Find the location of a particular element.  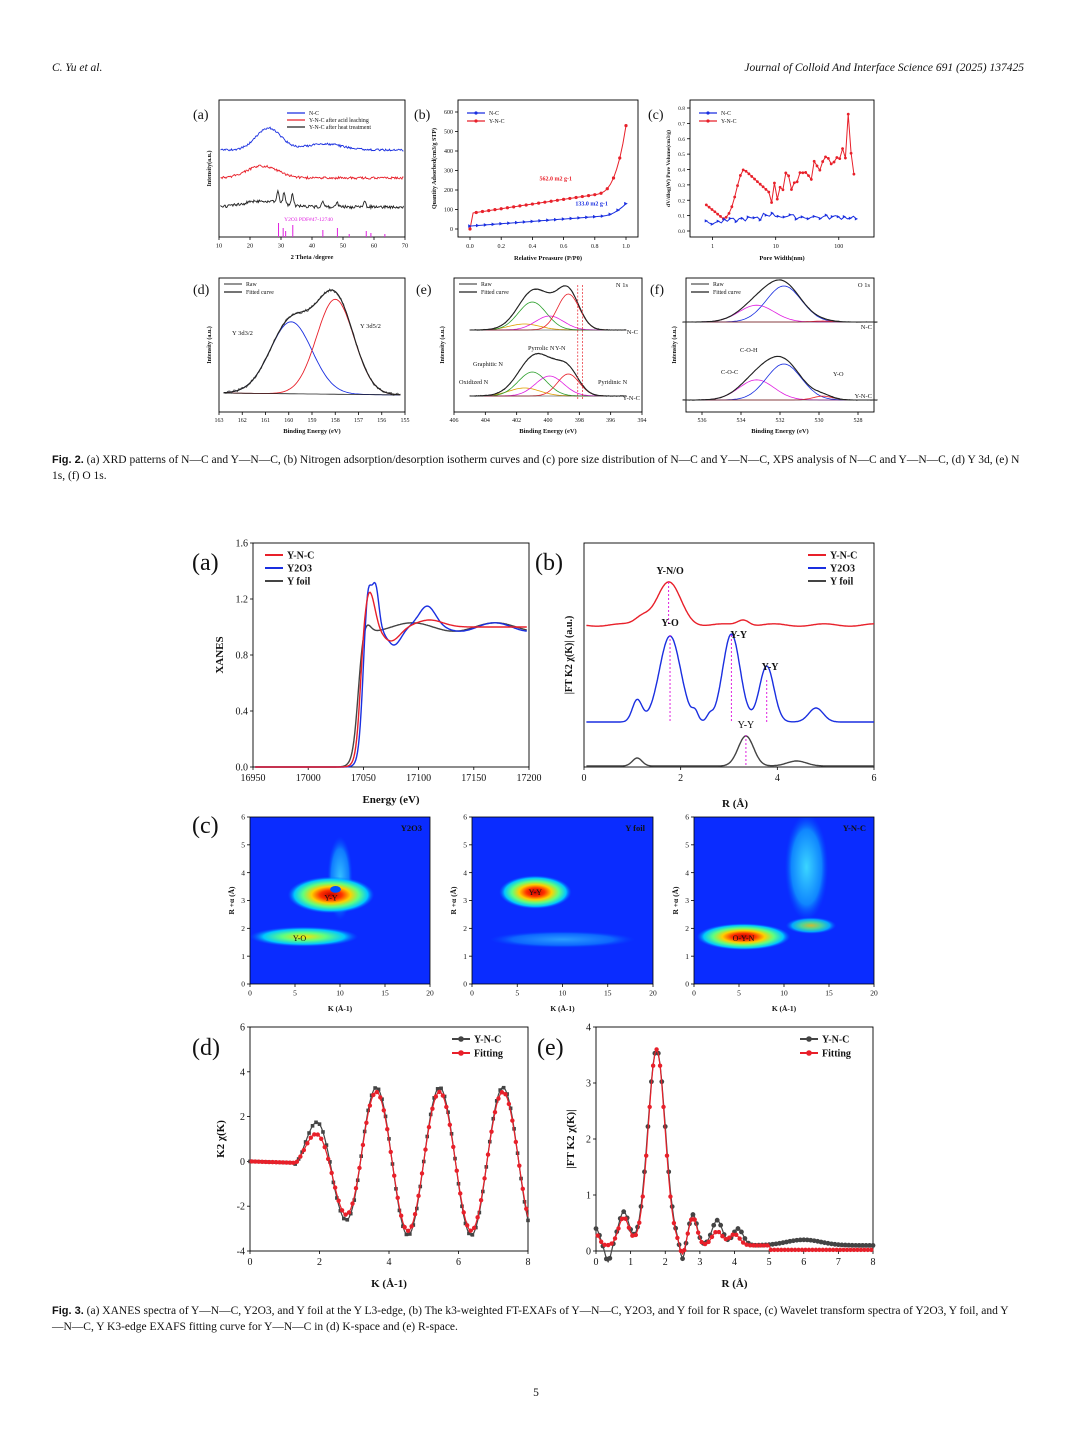

fig2a-ylabel: Intensity(a.u.) is located at coordinates (209, 168).